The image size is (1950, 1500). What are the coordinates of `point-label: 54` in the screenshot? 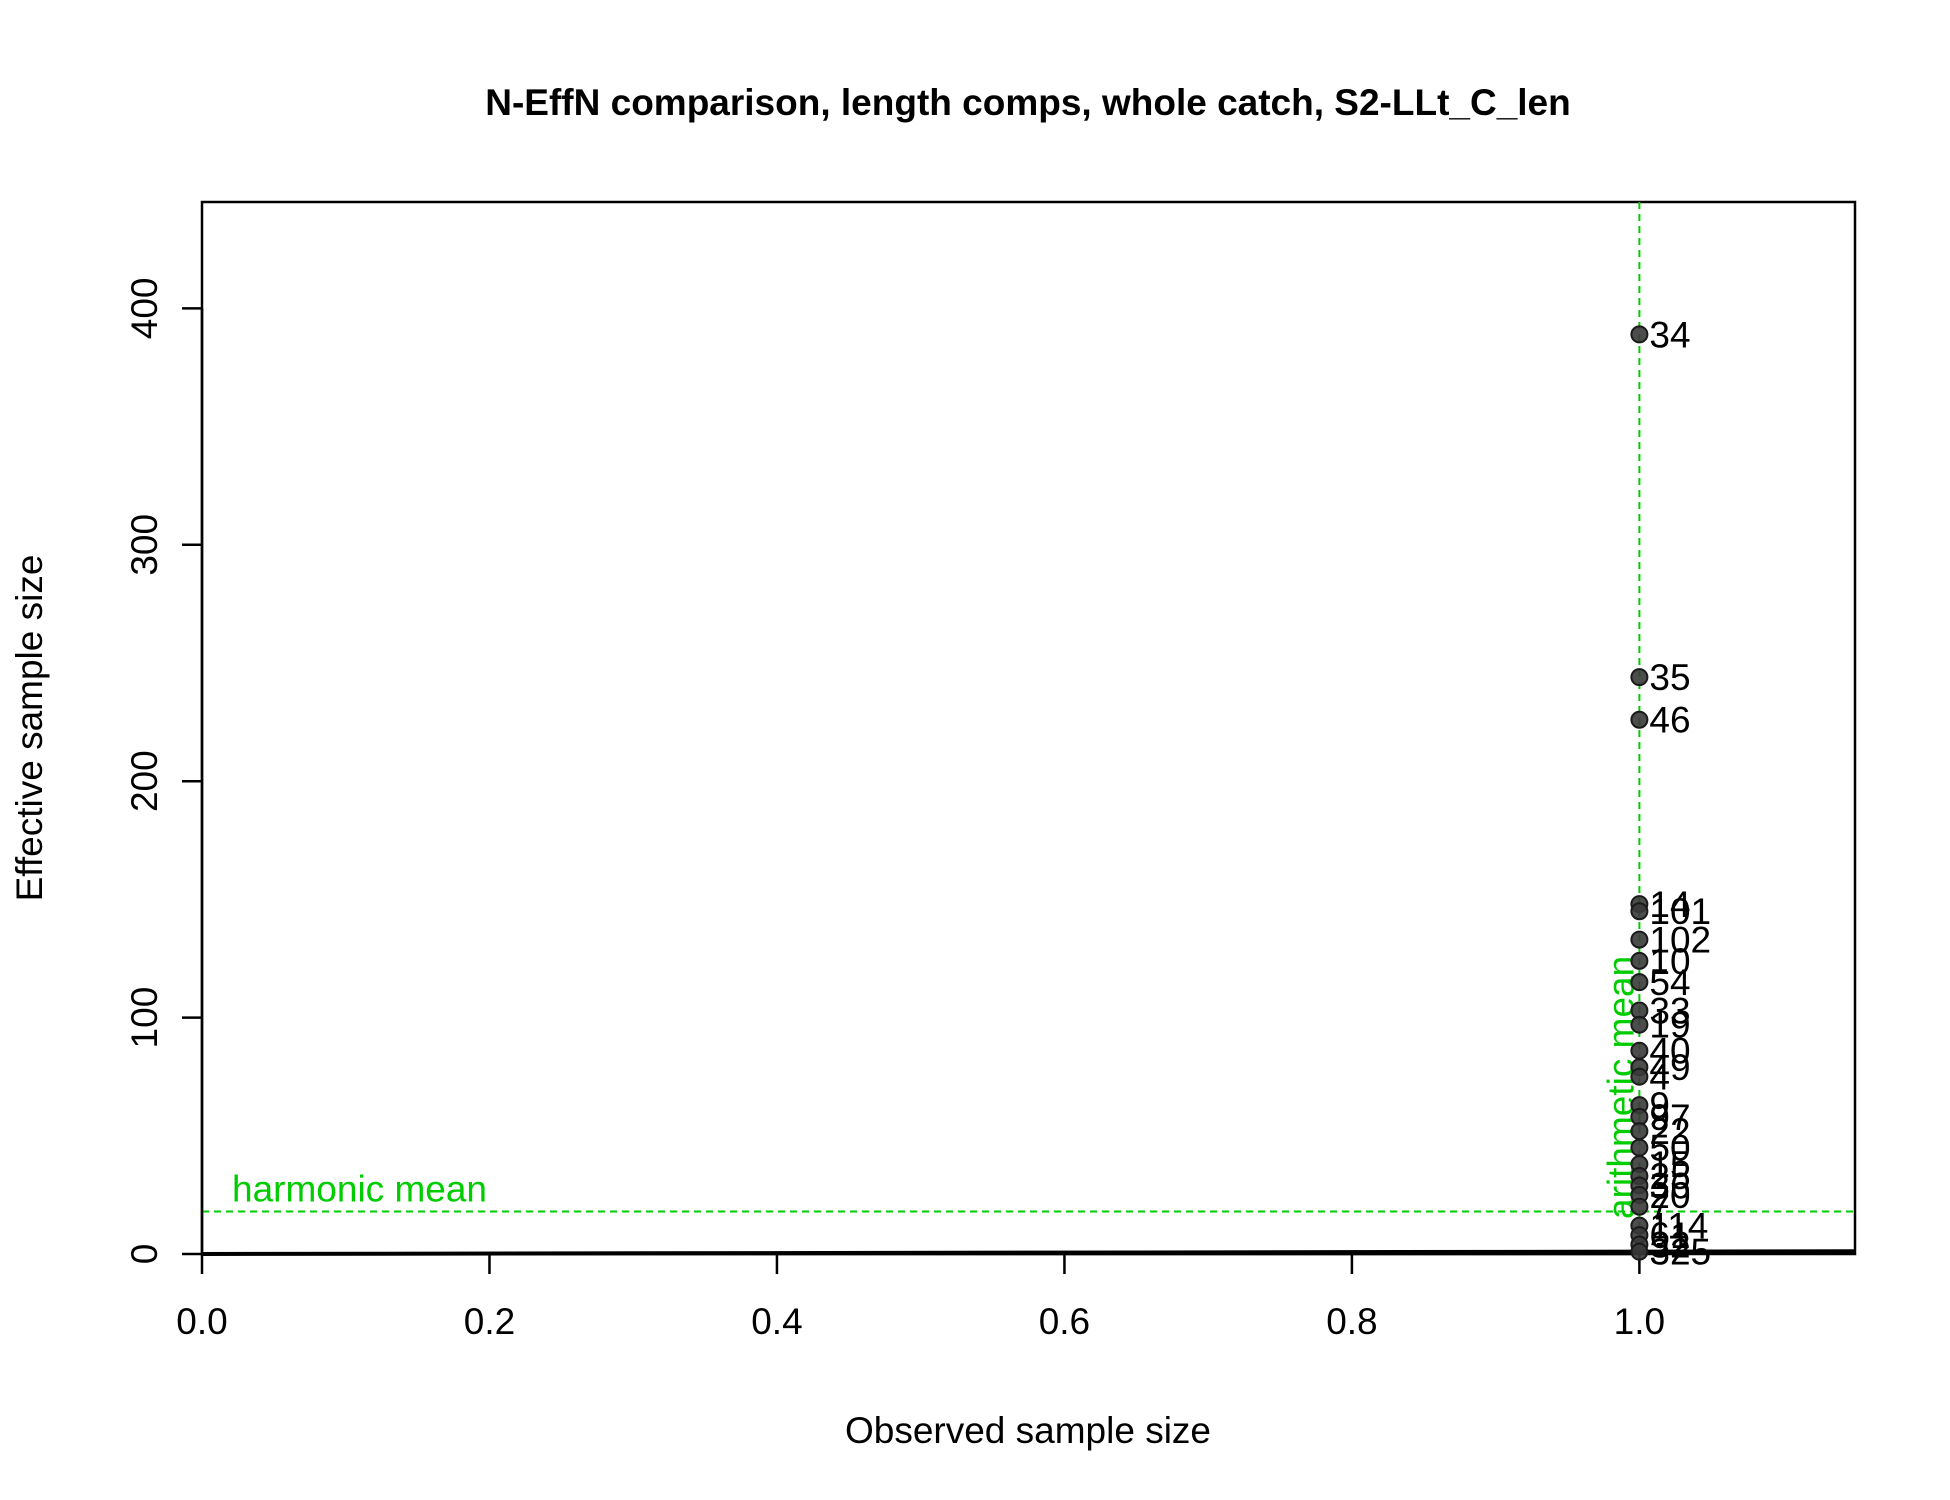 It's located at (1669, 982).